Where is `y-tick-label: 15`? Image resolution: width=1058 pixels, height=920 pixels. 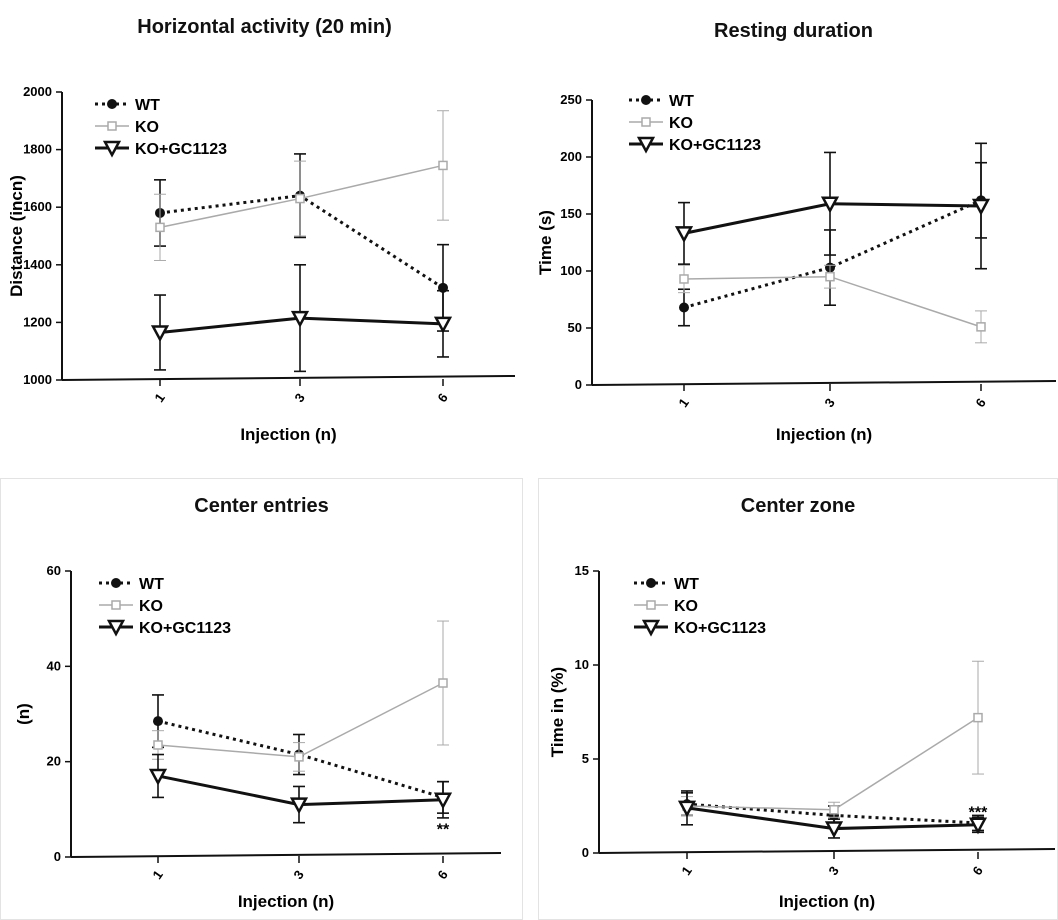 y-tick-label: 15 is located at coordinates (582, 570).